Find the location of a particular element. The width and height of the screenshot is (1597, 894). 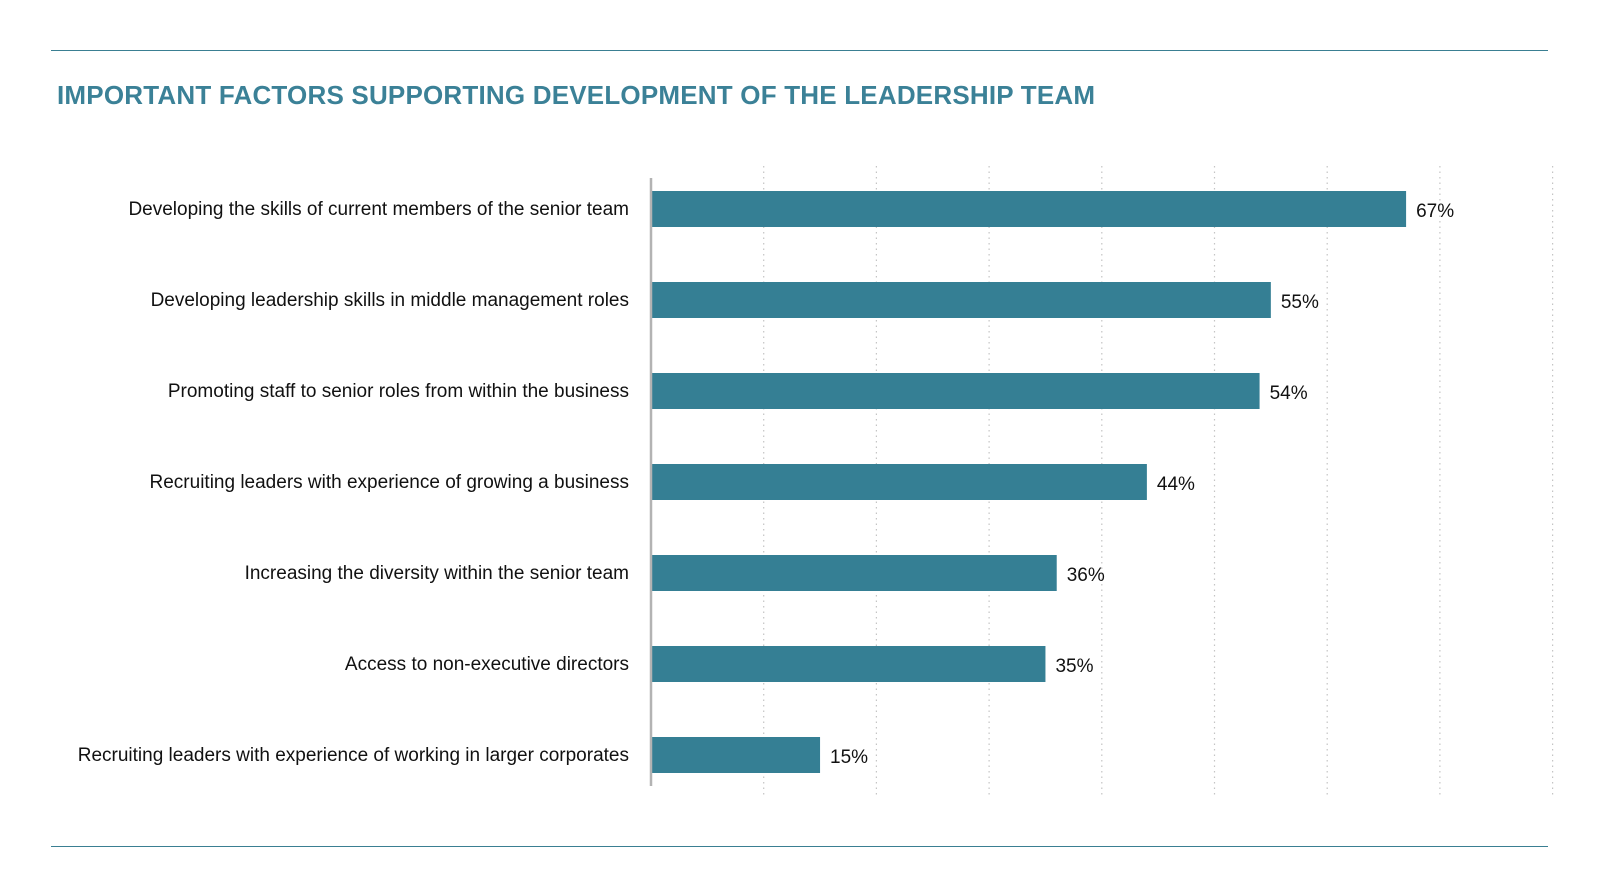

value-label: 15% is located at coordinates (849, 757).